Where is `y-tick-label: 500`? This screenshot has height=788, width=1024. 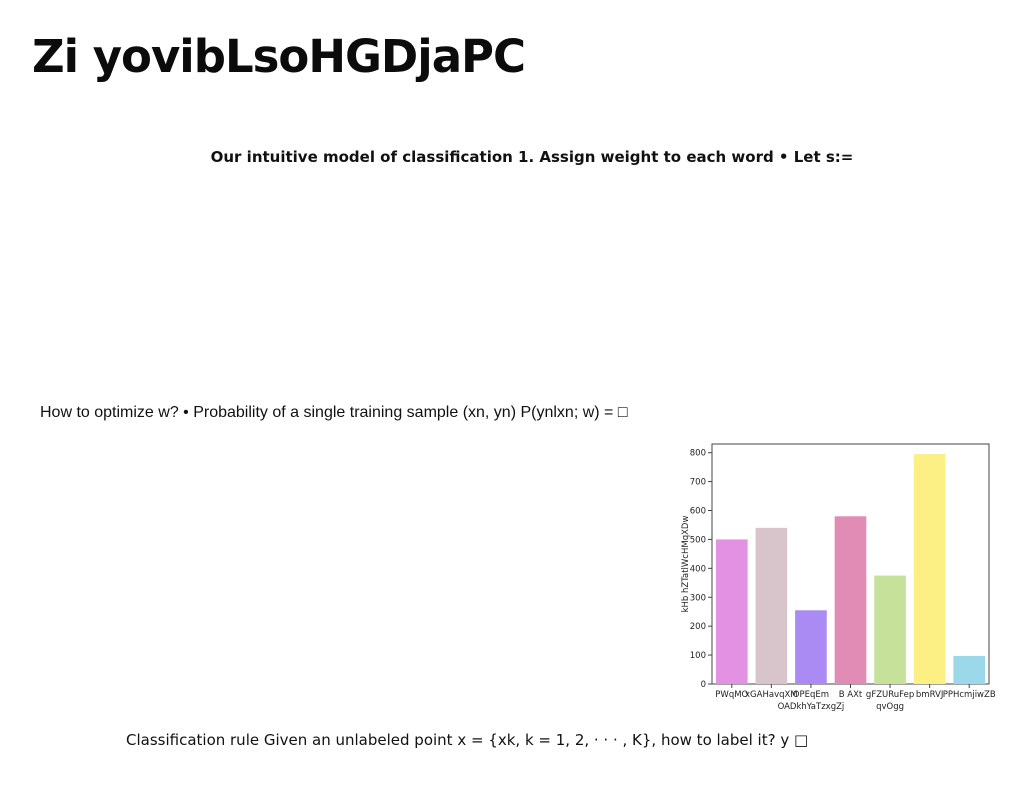 y-tick-label: 500 is located at coordinates (698, 540).